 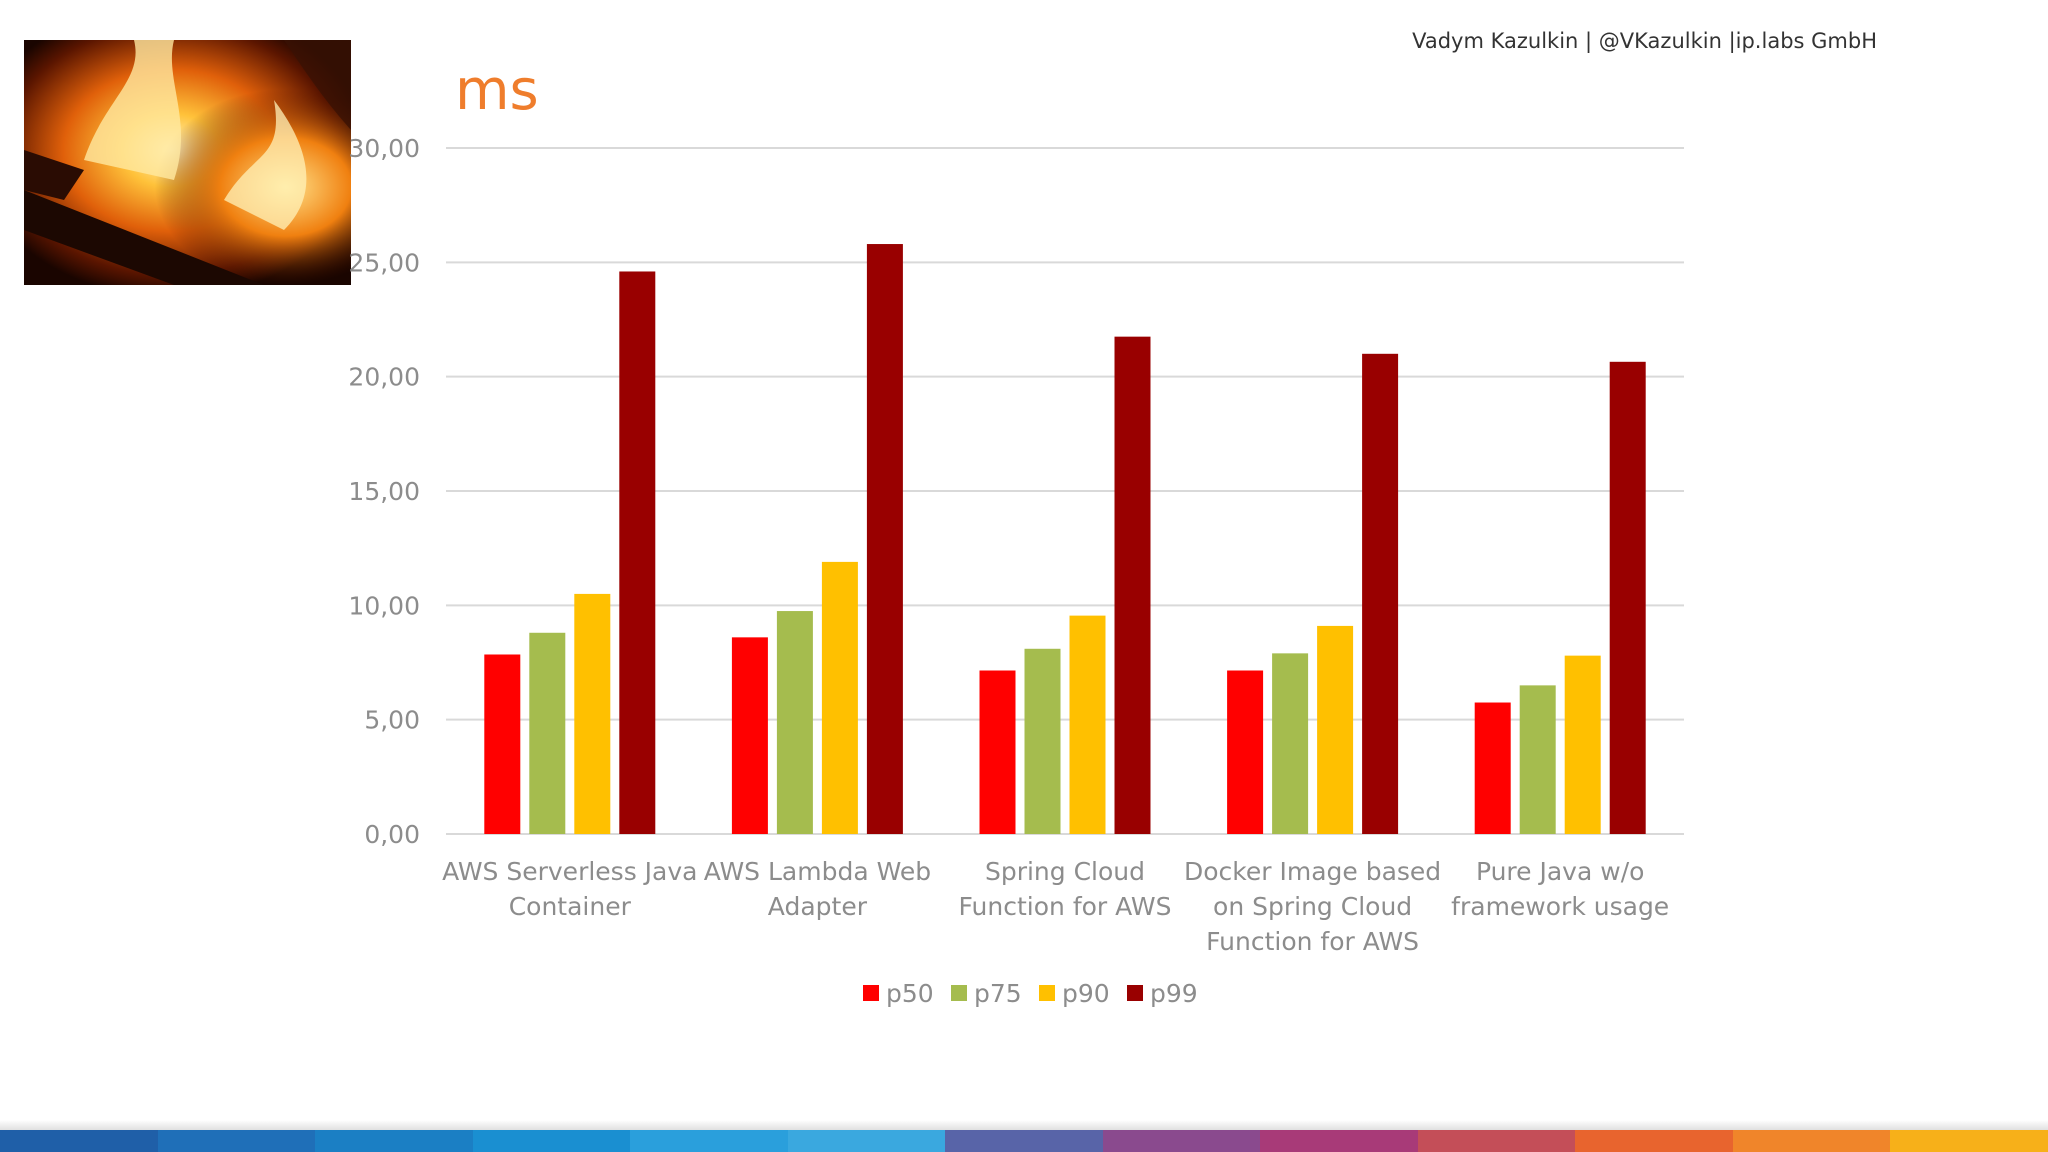 What do you see at coordinates (1047, 993) in the screenshot?
I see `legend-swatch-p90` at bounding box center [1047, 993].